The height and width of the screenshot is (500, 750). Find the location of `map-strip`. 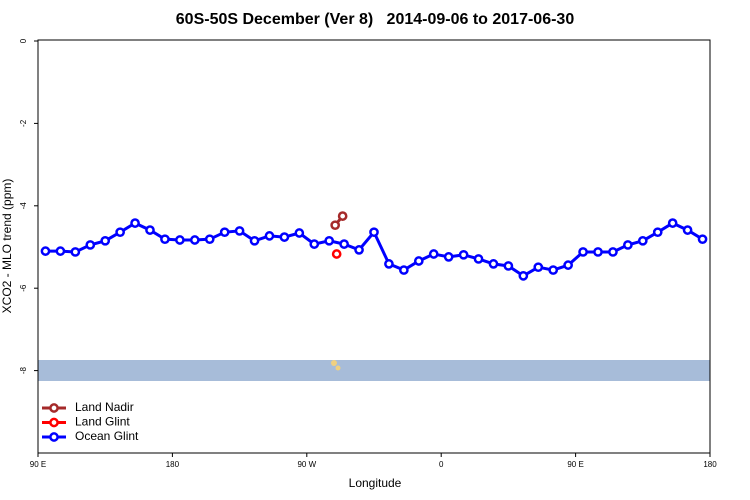

map-strip is located at coordinates (374, 370).